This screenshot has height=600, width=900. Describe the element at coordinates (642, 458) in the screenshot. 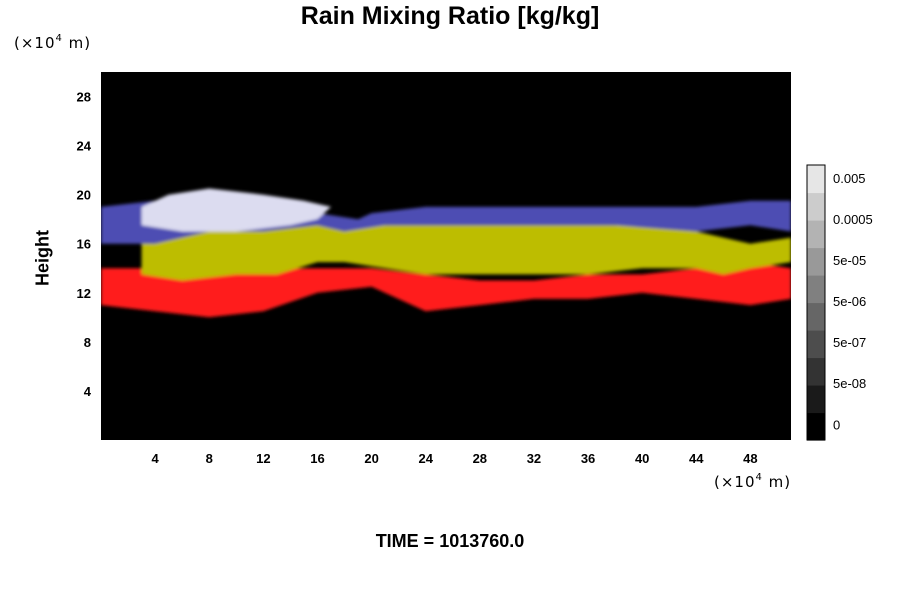

I see `x-tick-label: 40` at that location.